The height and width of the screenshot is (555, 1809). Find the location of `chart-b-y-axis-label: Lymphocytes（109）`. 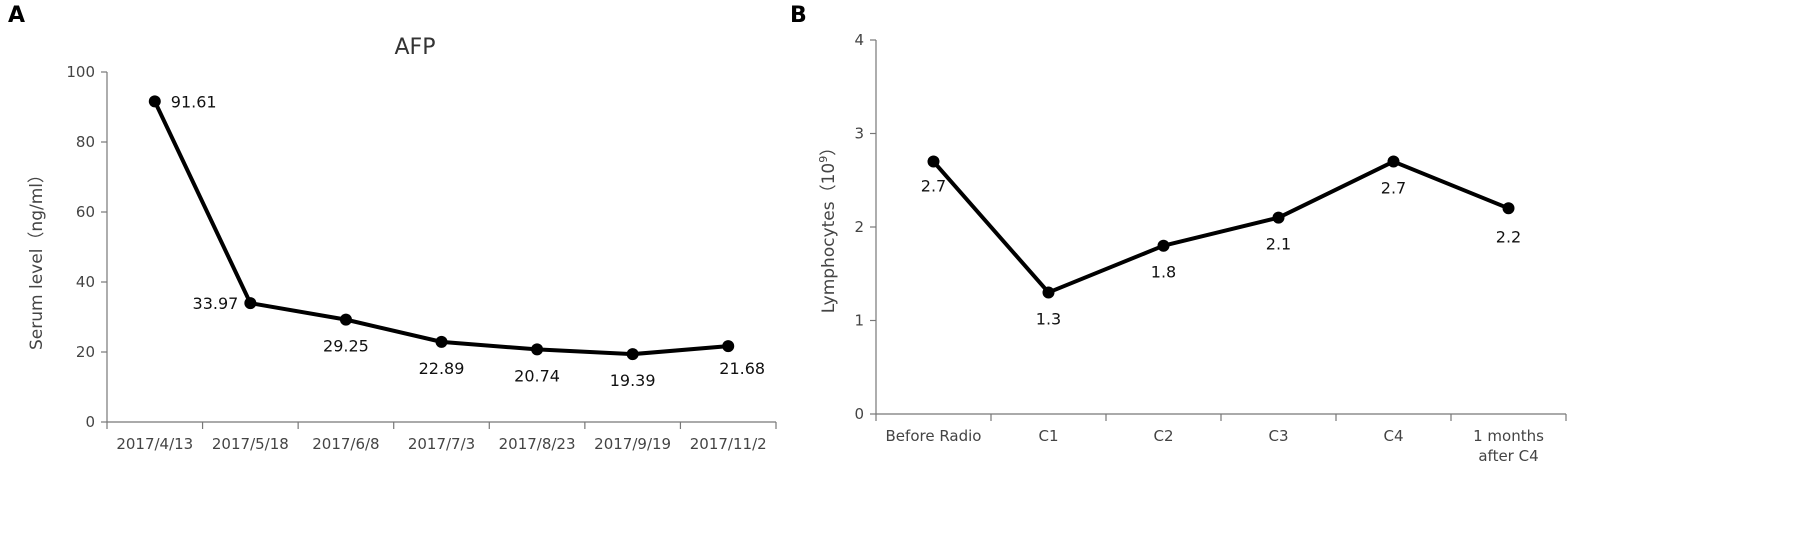

chart-b-y-axis-label: Lymphocytes（109） is located at coordinates (828, 226).